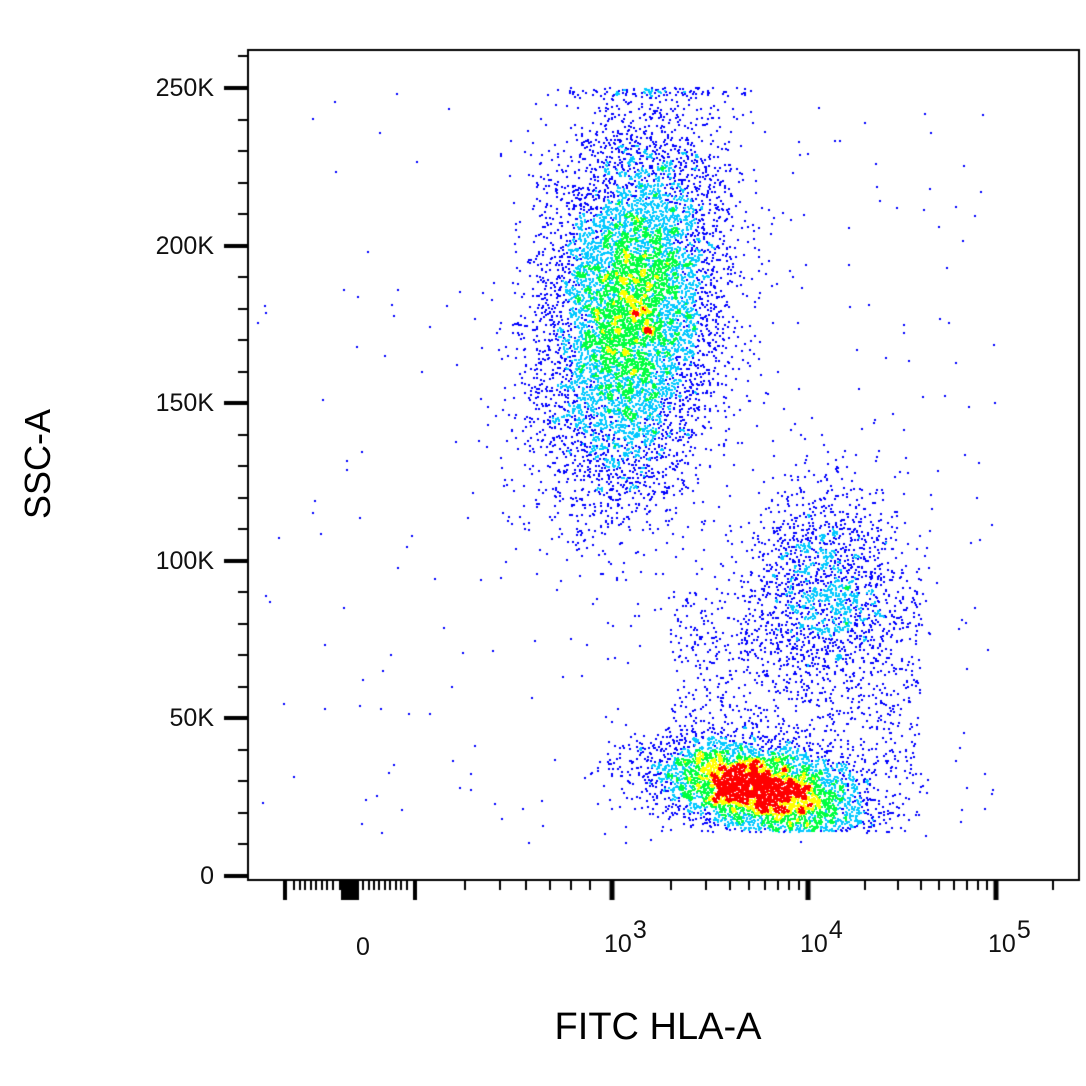 The image size is (1086, 1086). Describe the element at coordinates (658, 1027) in the screenshot. I see `x-axis-title: FITC HLA-A` at that location.